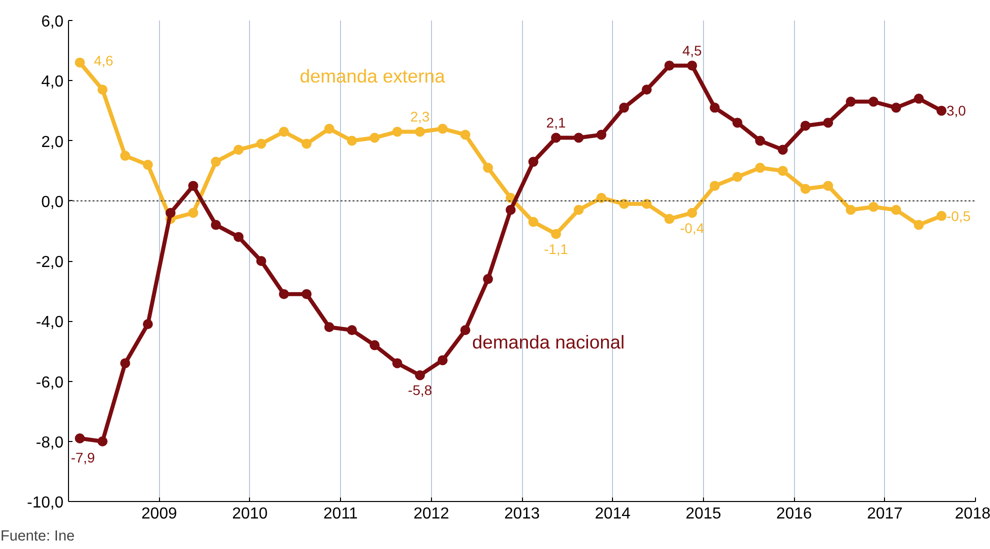  I want to click on x-tick-label: 2017, so click(885, 514).